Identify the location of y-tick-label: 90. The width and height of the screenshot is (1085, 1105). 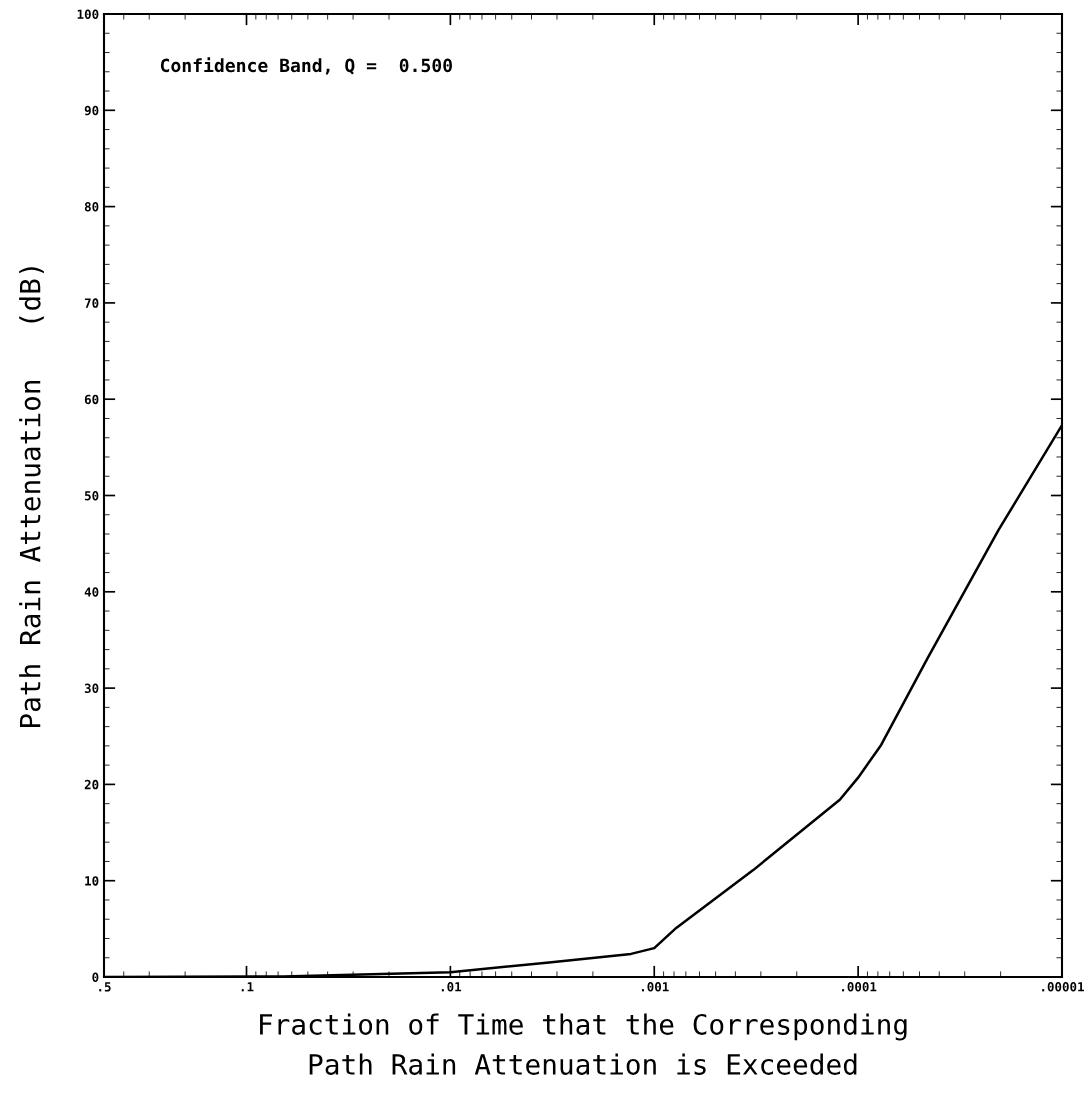
(91, 110).